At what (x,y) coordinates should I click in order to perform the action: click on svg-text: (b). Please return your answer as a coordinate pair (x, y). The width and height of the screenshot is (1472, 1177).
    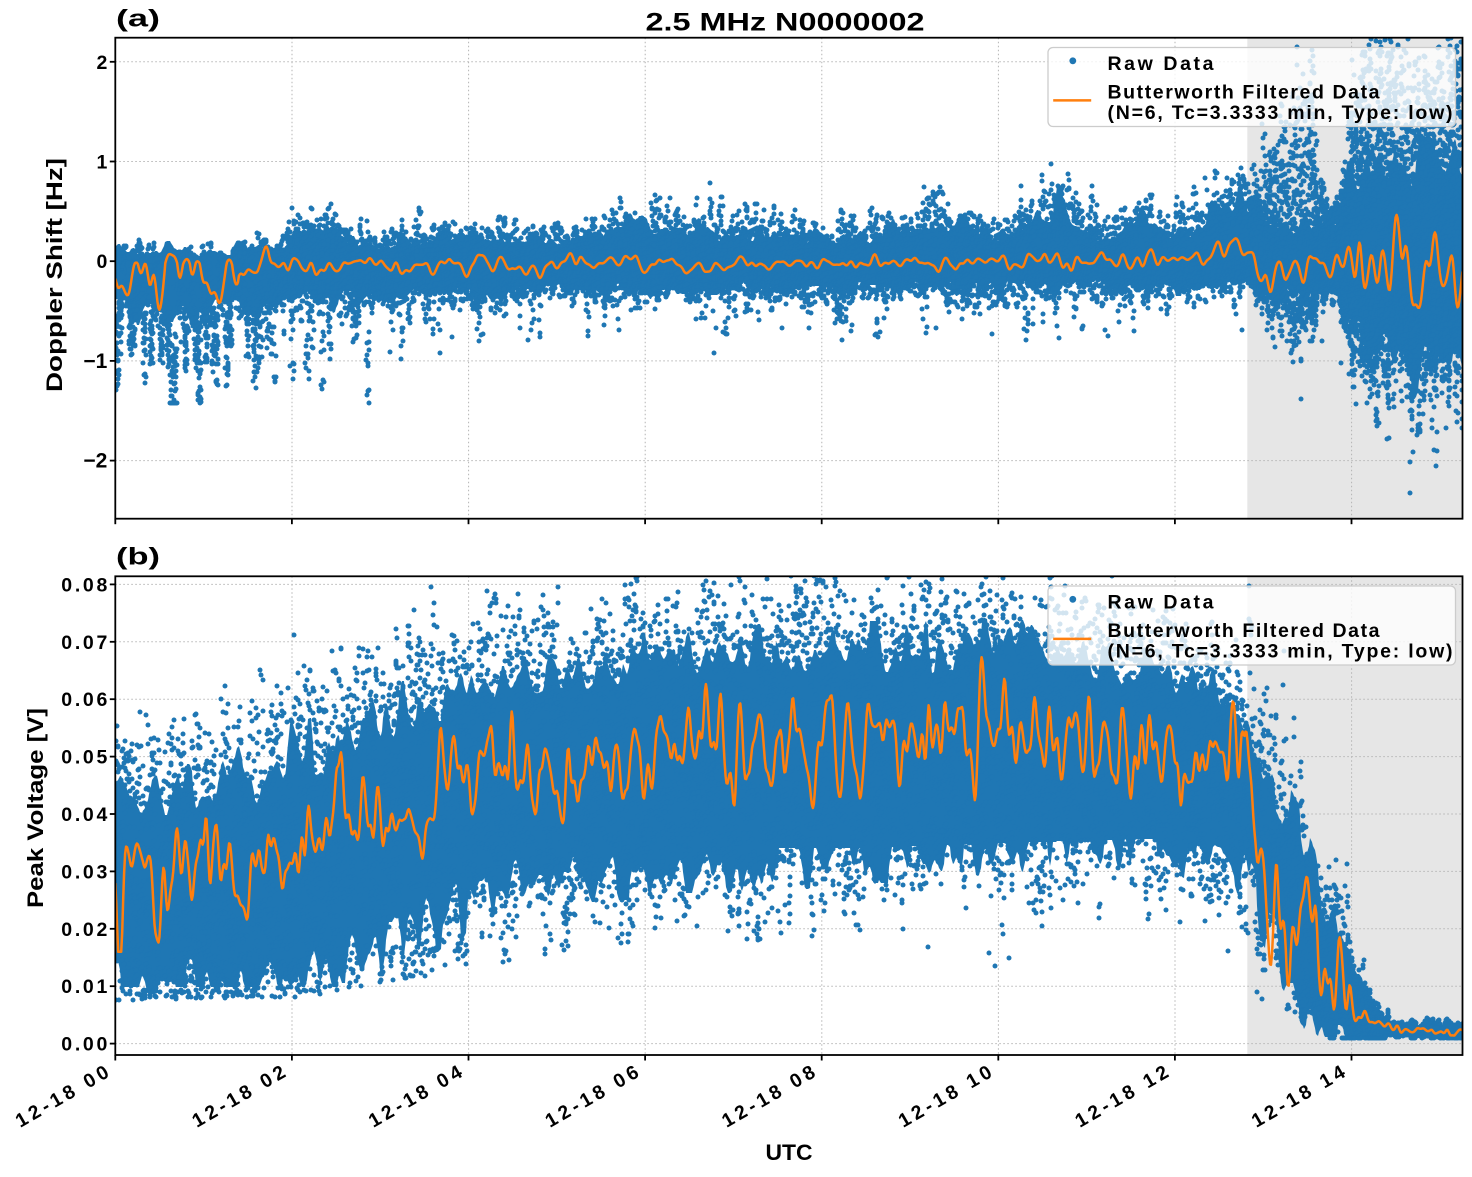
    Looking at the image, I should click on (138, 557).